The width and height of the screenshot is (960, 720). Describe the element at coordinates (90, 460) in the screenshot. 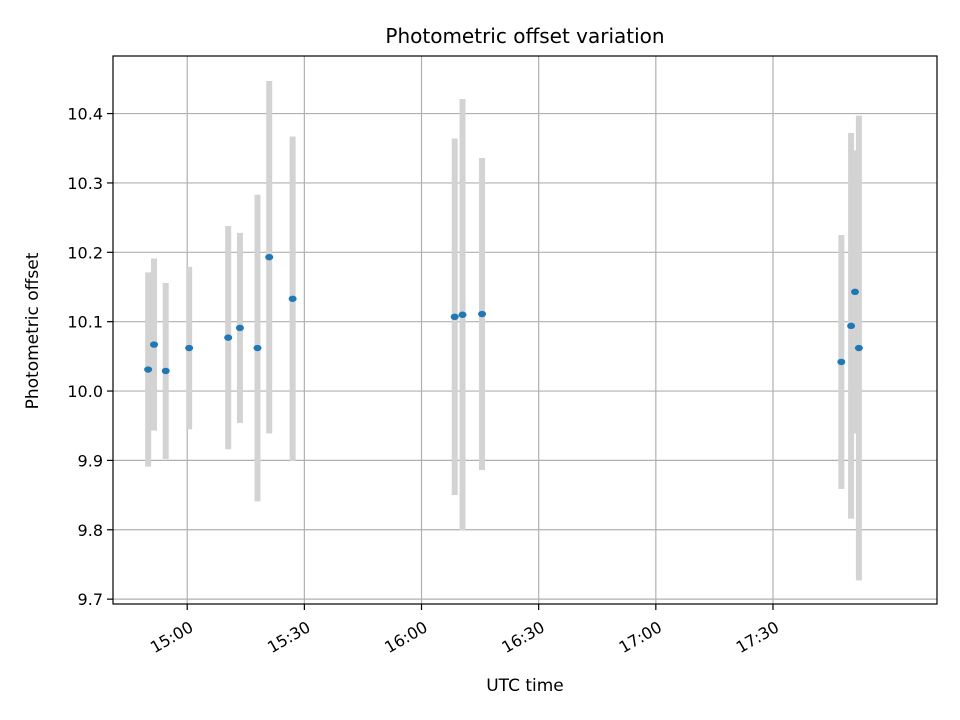

I see `y-tick-label: 9.9` at that location.